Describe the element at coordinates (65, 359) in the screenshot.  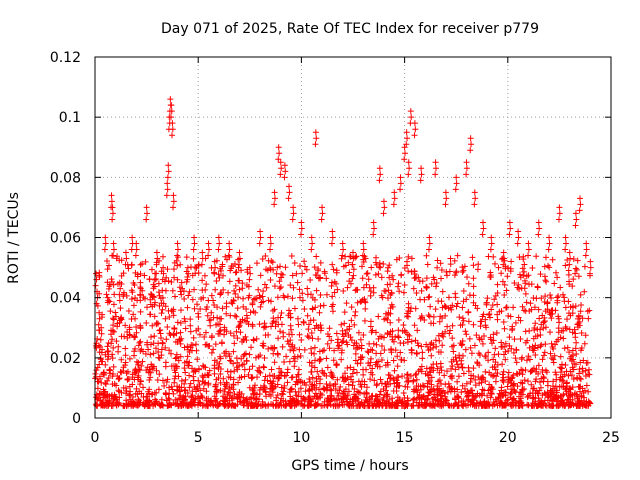
I see `y-tick-label: 0.02` at that location.